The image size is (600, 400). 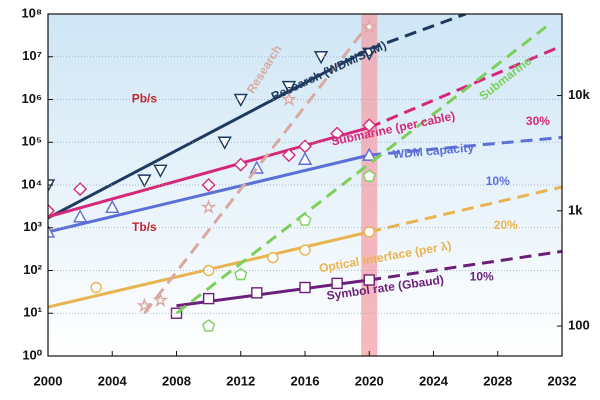 I want to click on x-tick-label: 2012, so click(x=240, y=380).